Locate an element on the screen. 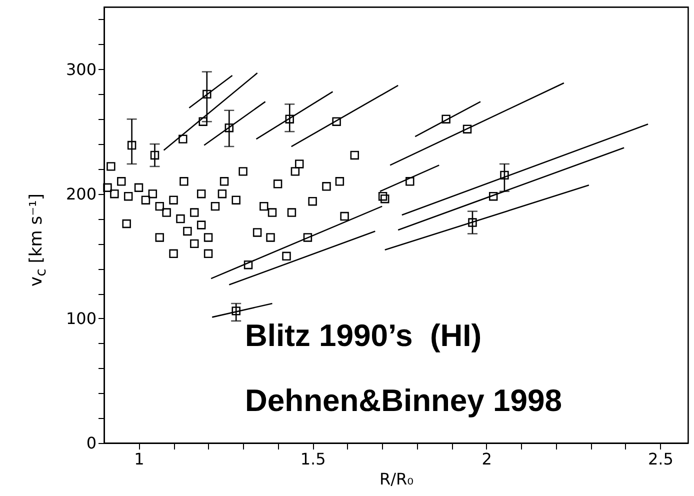 This screenshot has height=496, width=694. y-tick-label: 300 is located at coordinates (81, 69).